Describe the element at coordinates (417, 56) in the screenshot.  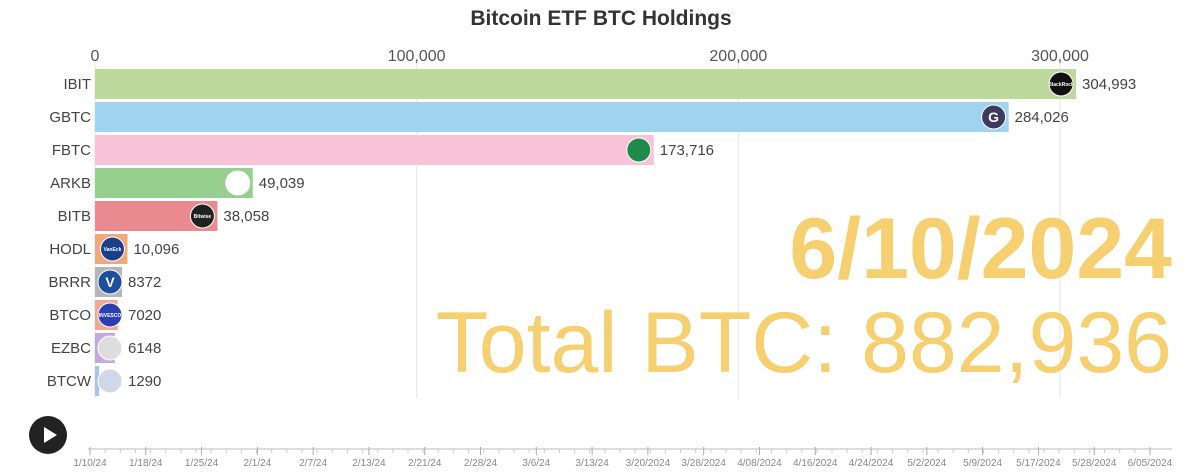
I see `x-tick-label: 100,000` at that location.